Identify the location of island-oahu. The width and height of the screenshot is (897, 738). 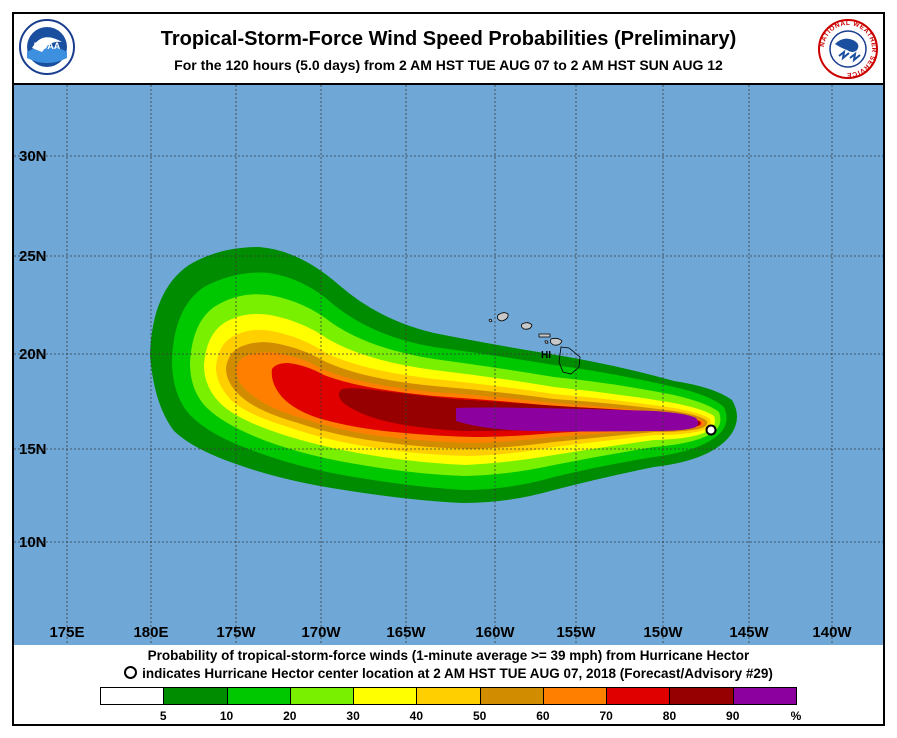
(526, 326).